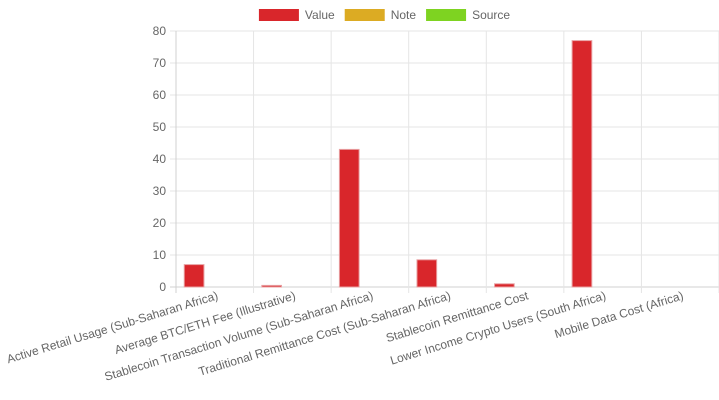 Image resolution: width=719 pixels, height=400 pixels. What do you see at coordinates (160, 127) in the screenshot?
I see `y-tick-label: 50` at bounding box center [160, 127].